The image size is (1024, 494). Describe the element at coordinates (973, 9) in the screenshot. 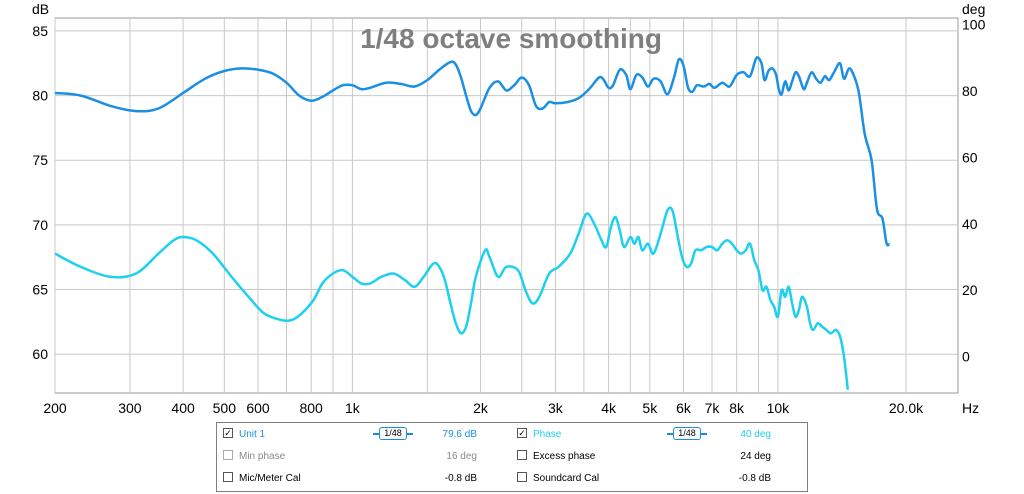

I see `y-right-unit-label: deg` at that location.